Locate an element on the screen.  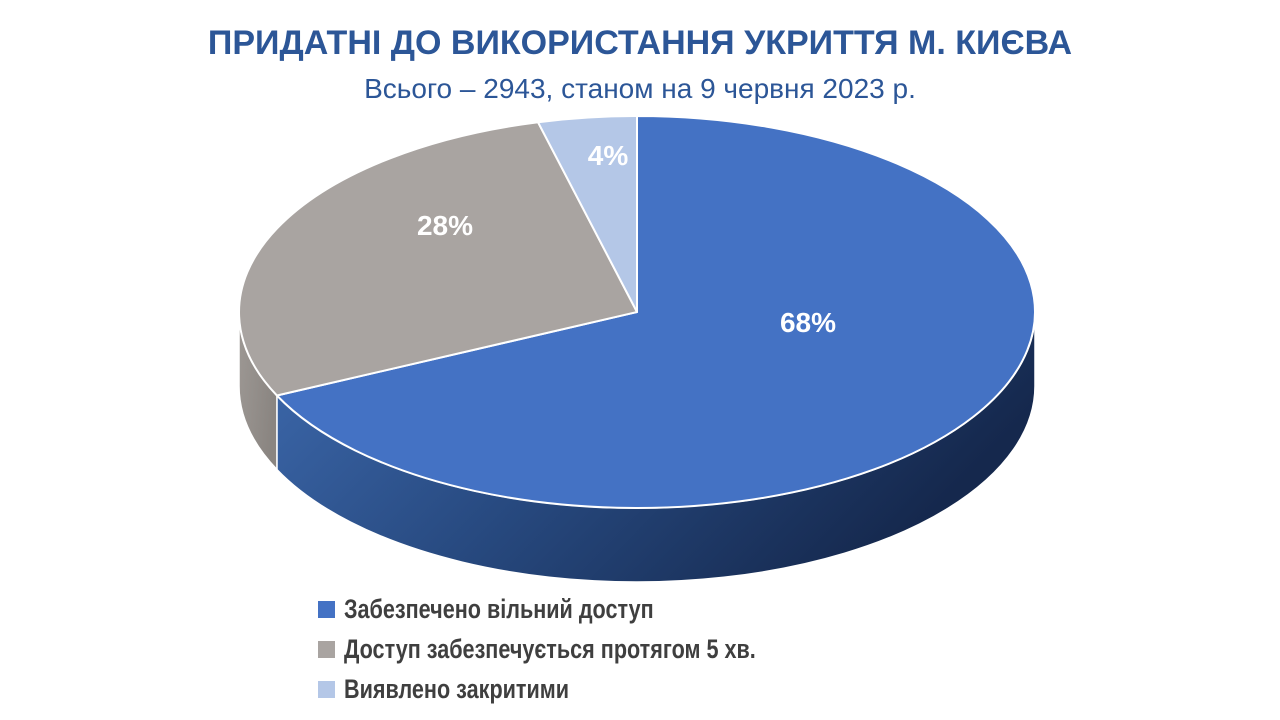
pie-data-label-1: 28% is located at coordinates (445, 225).